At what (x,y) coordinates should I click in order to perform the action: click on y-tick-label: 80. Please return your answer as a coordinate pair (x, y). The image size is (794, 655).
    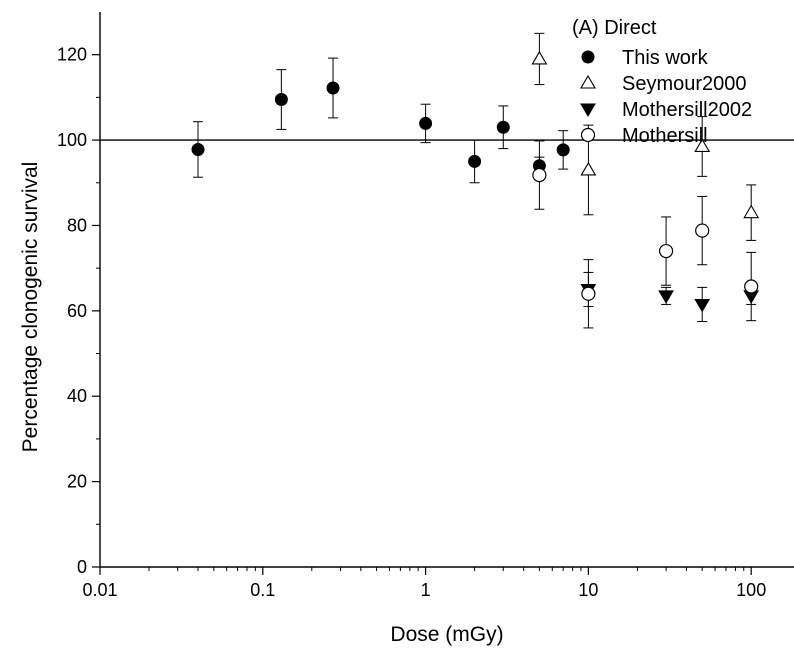
    Looking at the image, I should click on (77, 225).